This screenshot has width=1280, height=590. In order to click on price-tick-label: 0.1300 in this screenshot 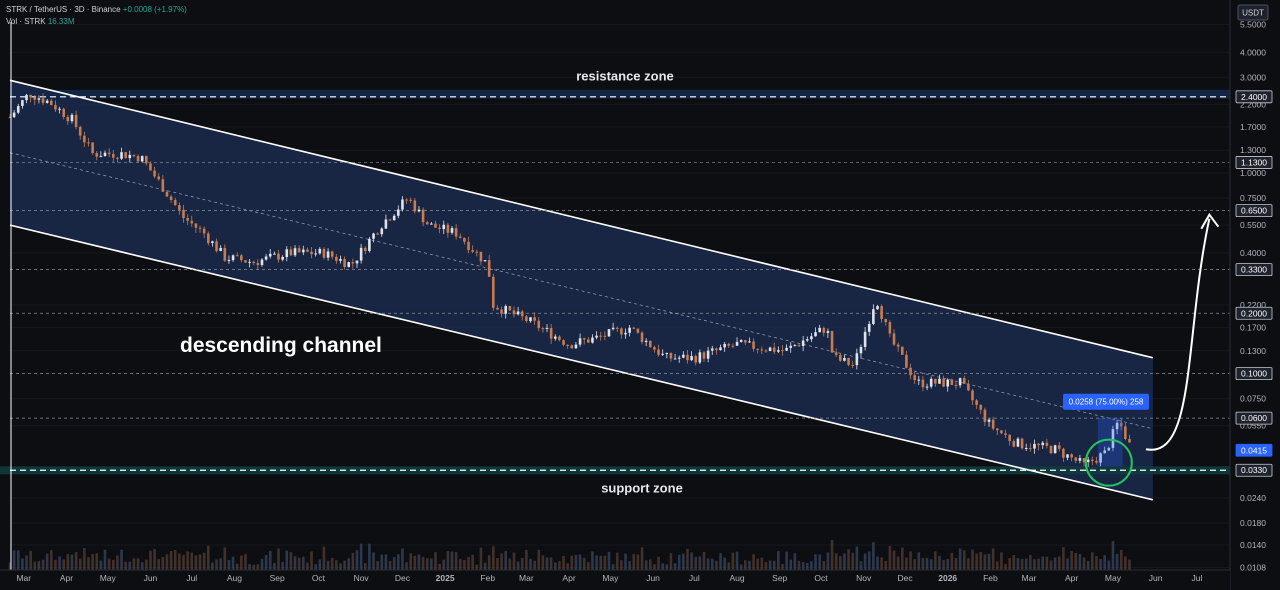, I will do `click(1253, 351)`.